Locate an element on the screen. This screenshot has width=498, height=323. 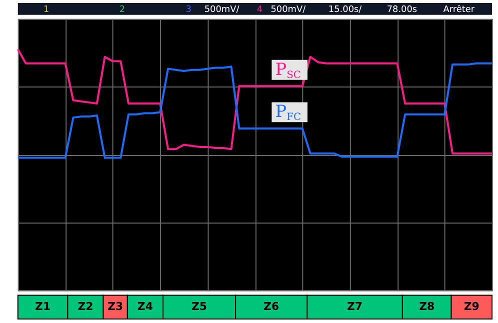
series-label: Z5 is located at coordinates (199, 307).